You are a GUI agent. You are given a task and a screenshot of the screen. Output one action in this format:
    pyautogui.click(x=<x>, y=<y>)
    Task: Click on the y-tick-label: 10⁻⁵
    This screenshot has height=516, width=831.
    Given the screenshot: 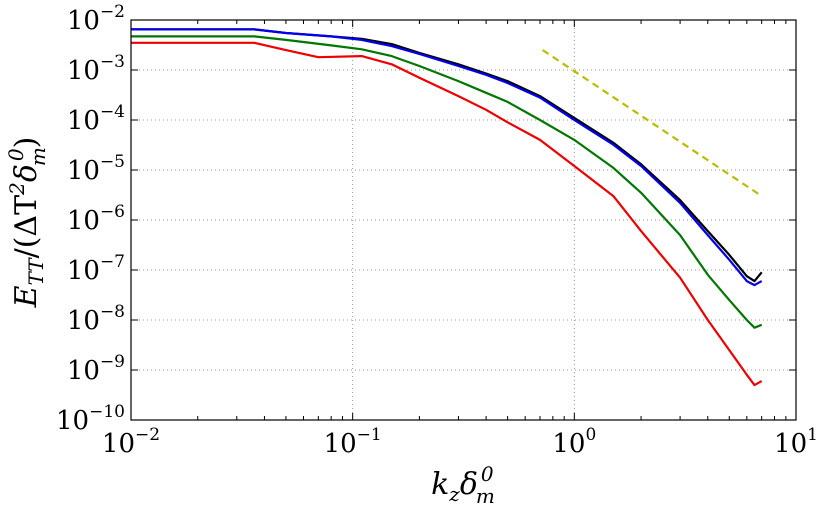 What is the action you would take?
    pyautogui.click(x=96, y=169)
    